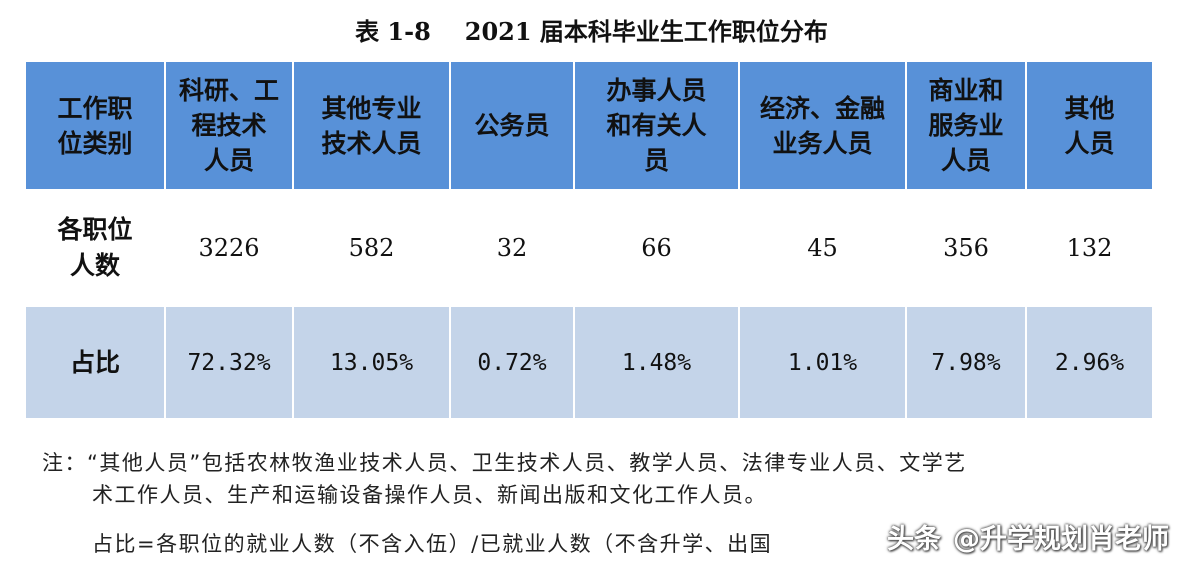 This screenshot has width=1183, height=569. I want to click on table-title: 表 1-8 2021 届本科毕业生工作职位分布, so click(591, 29).